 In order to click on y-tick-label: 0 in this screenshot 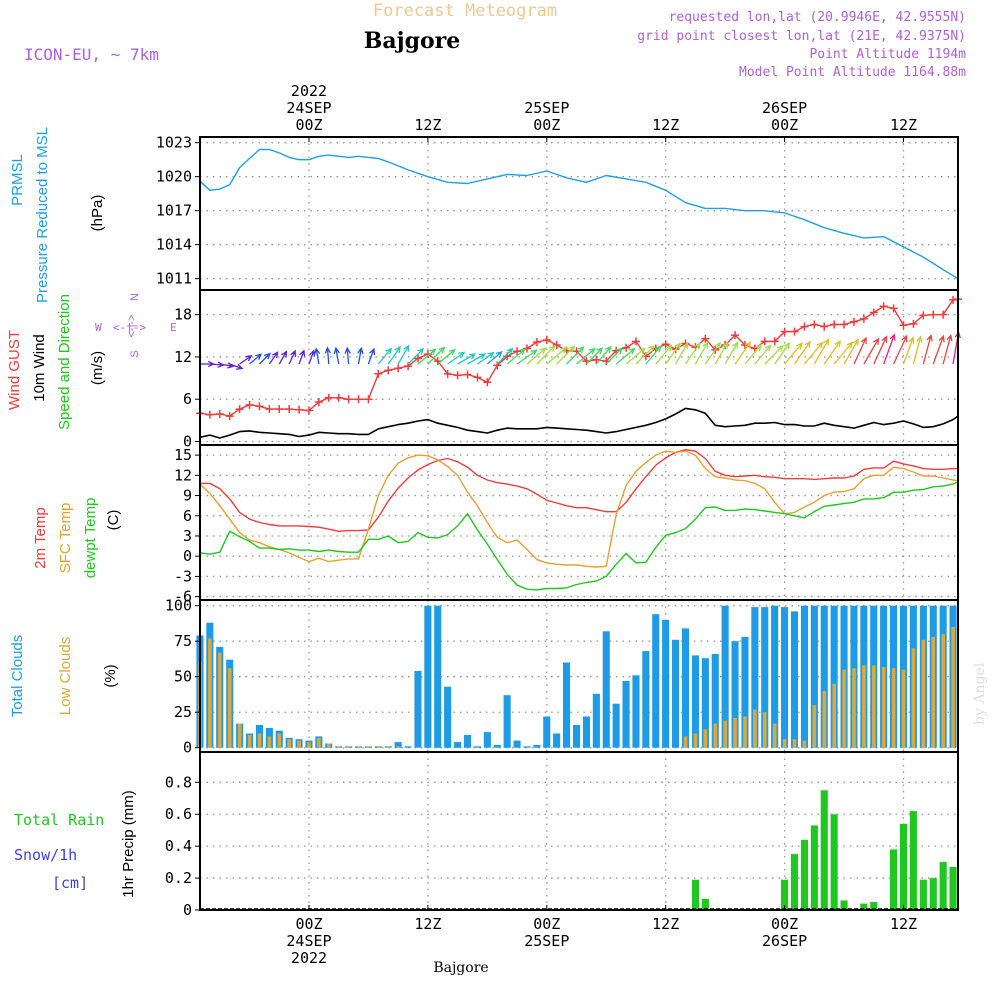, I will do `click(187, 910)`.